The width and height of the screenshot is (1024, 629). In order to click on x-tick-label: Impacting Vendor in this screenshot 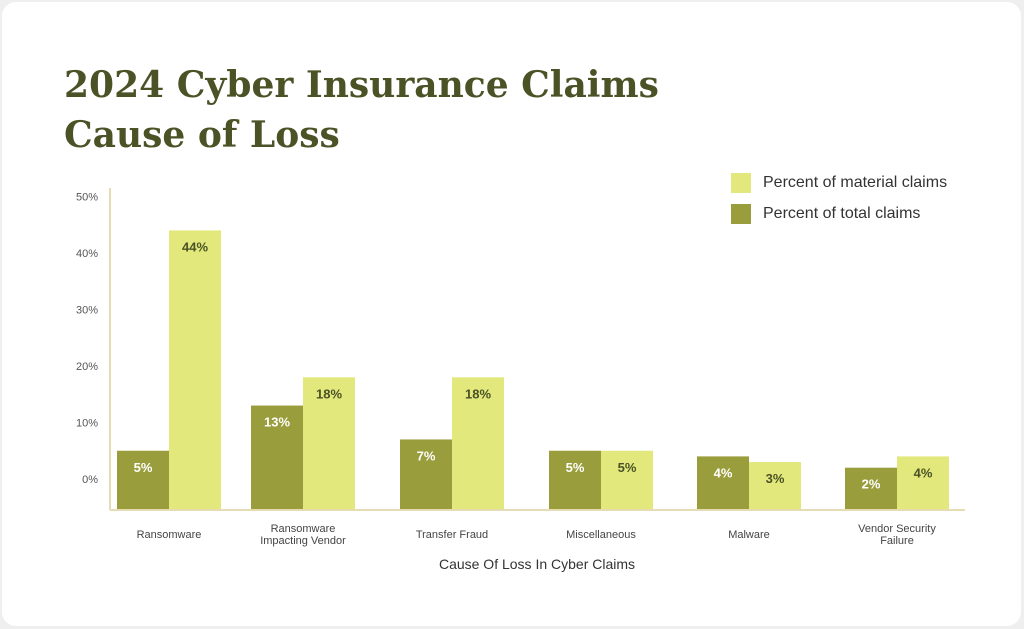, I will do `click(303, 541)`.